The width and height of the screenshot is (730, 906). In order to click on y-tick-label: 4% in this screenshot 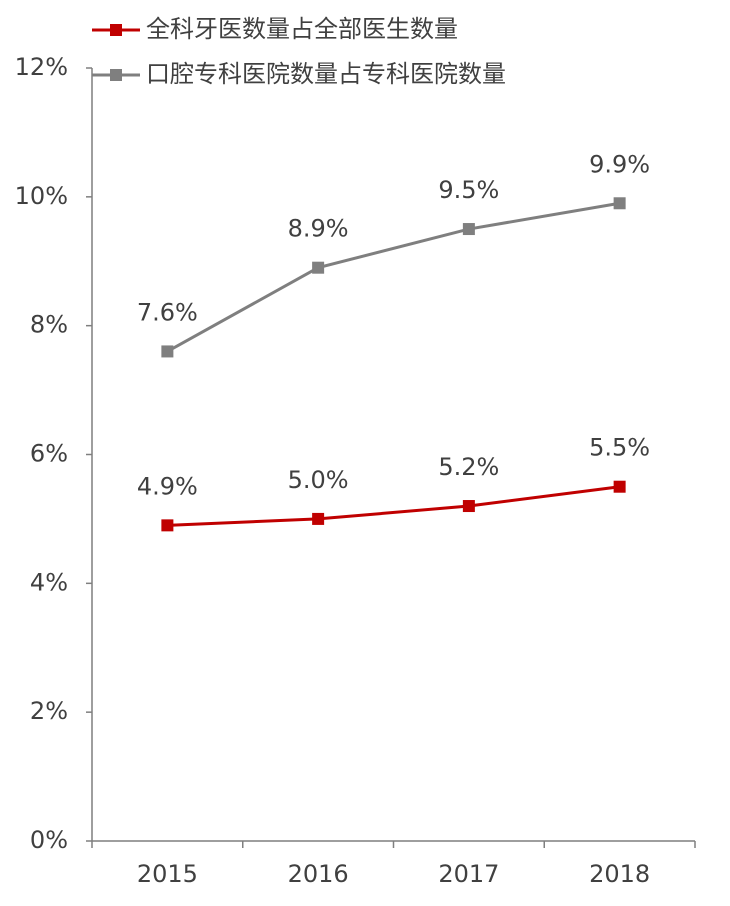, I will do `click(49, 582)`.